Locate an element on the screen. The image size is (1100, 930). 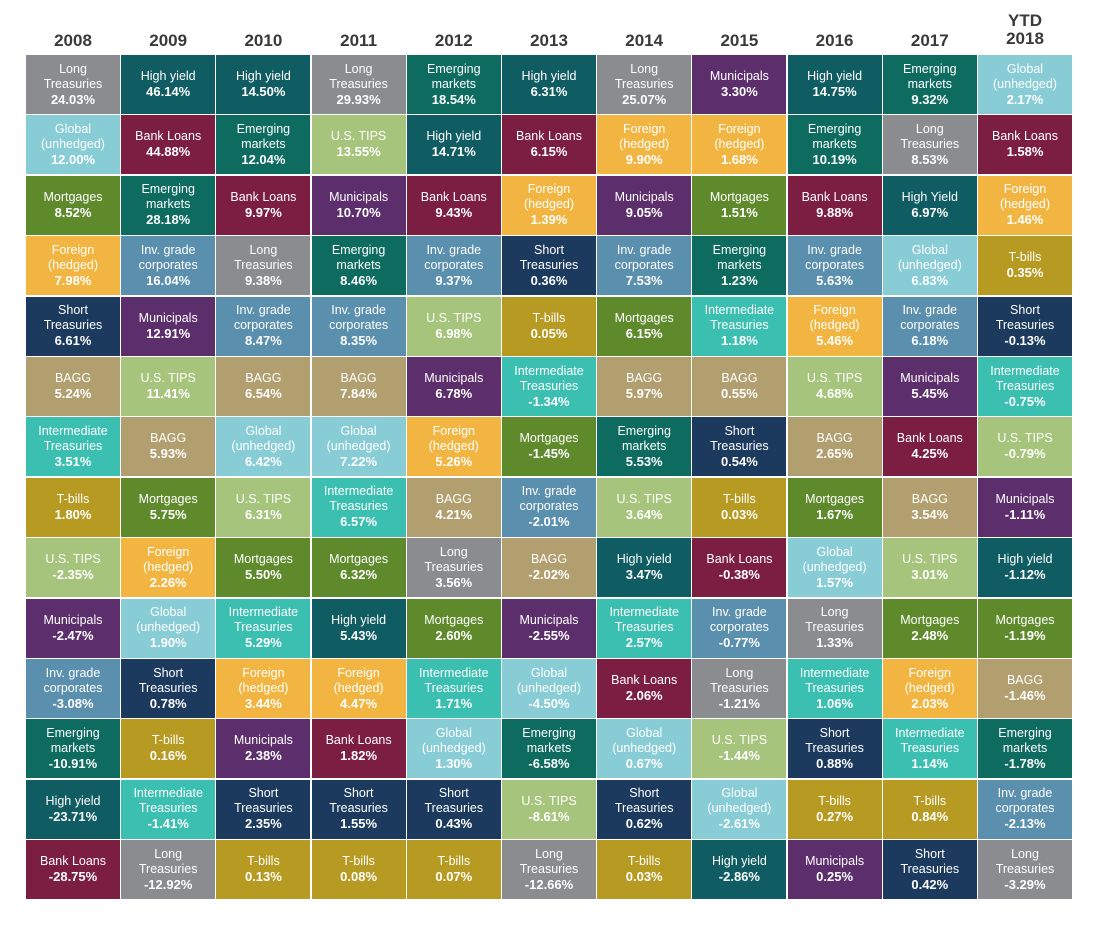
return-value: -2.55% is located at coordinates (549, 635).